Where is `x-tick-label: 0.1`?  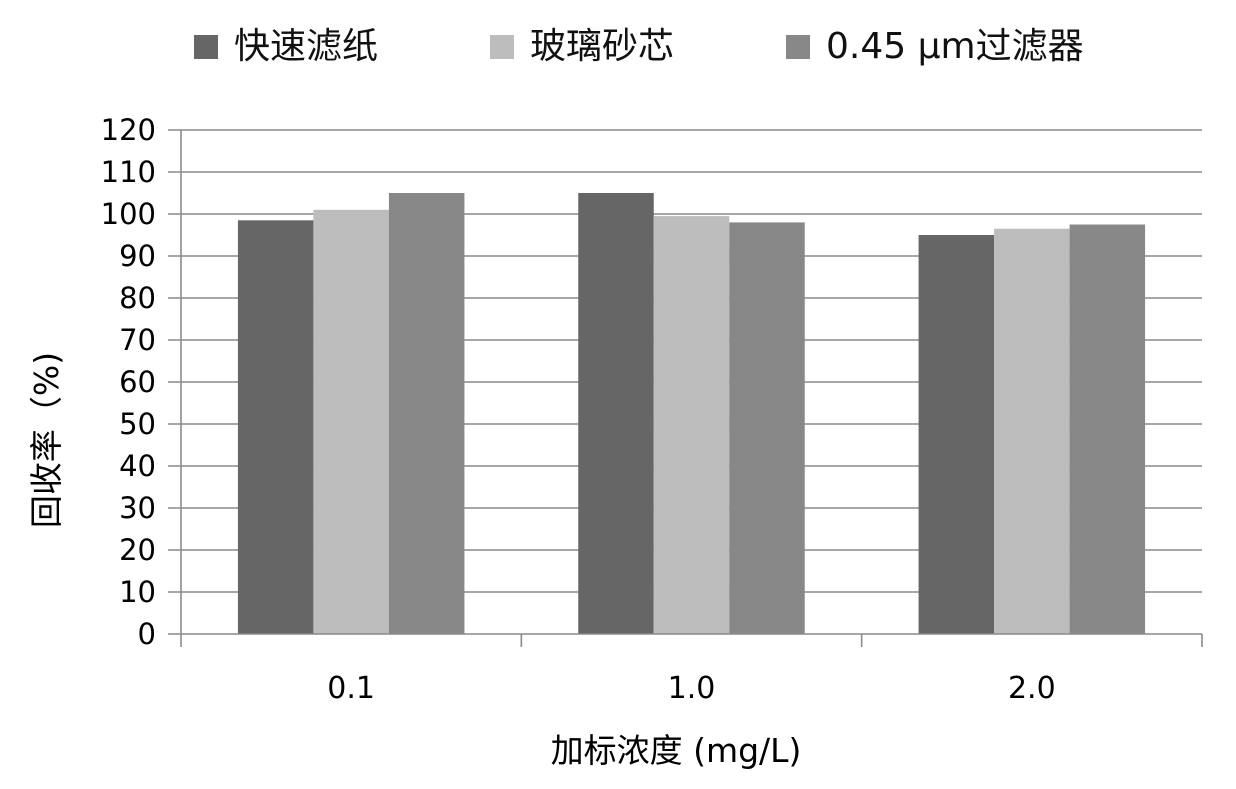
x-tick-label: 0.1 is located at coordinates (351, 688).